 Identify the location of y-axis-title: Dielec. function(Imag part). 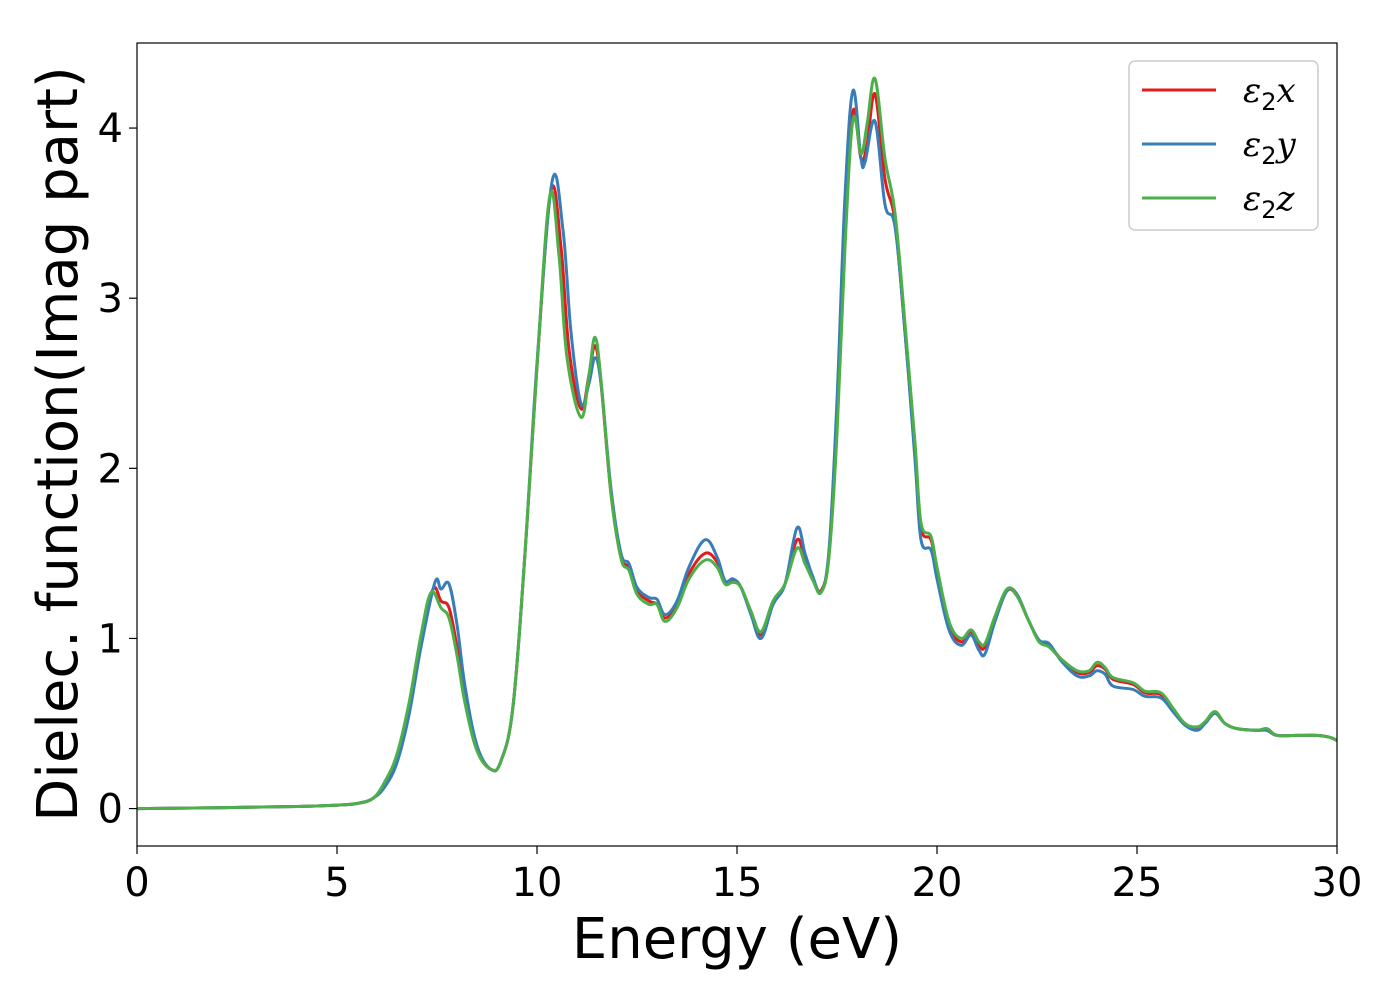
(58, 444).